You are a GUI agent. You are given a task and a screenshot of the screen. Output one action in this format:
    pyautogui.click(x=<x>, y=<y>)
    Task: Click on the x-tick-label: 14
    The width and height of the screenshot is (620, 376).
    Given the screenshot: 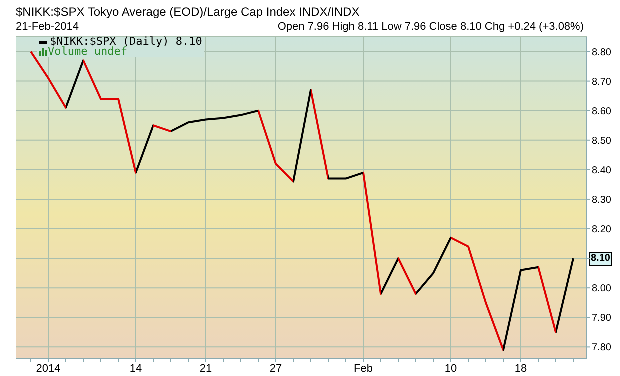 What is the action you would take?
    pyautogui.click(x=136, y=368)
    